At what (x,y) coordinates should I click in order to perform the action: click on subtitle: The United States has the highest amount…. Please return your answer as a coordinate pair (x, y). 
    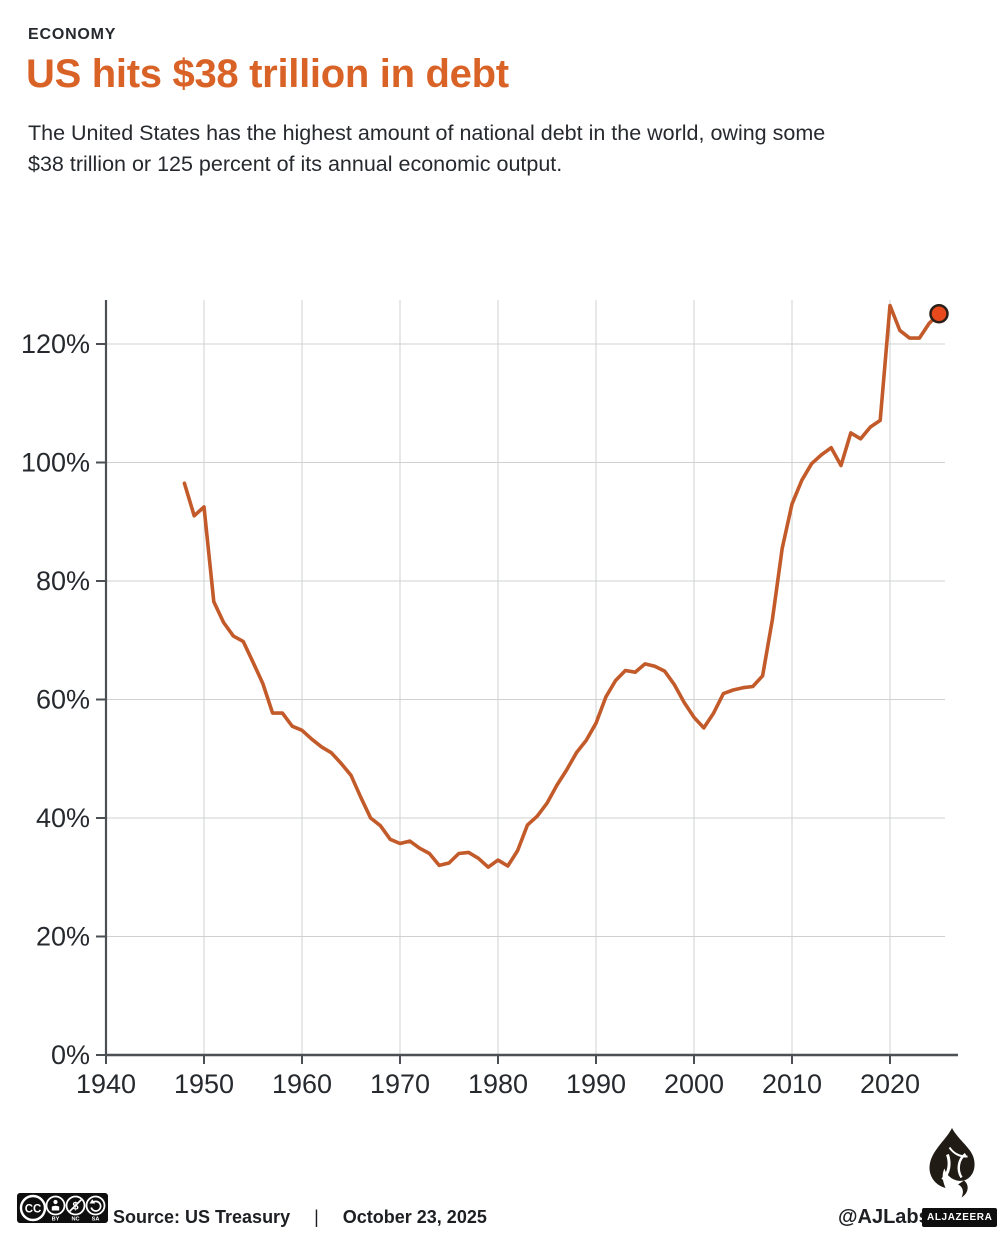
    Looking at the image, I should click on (510, 149).